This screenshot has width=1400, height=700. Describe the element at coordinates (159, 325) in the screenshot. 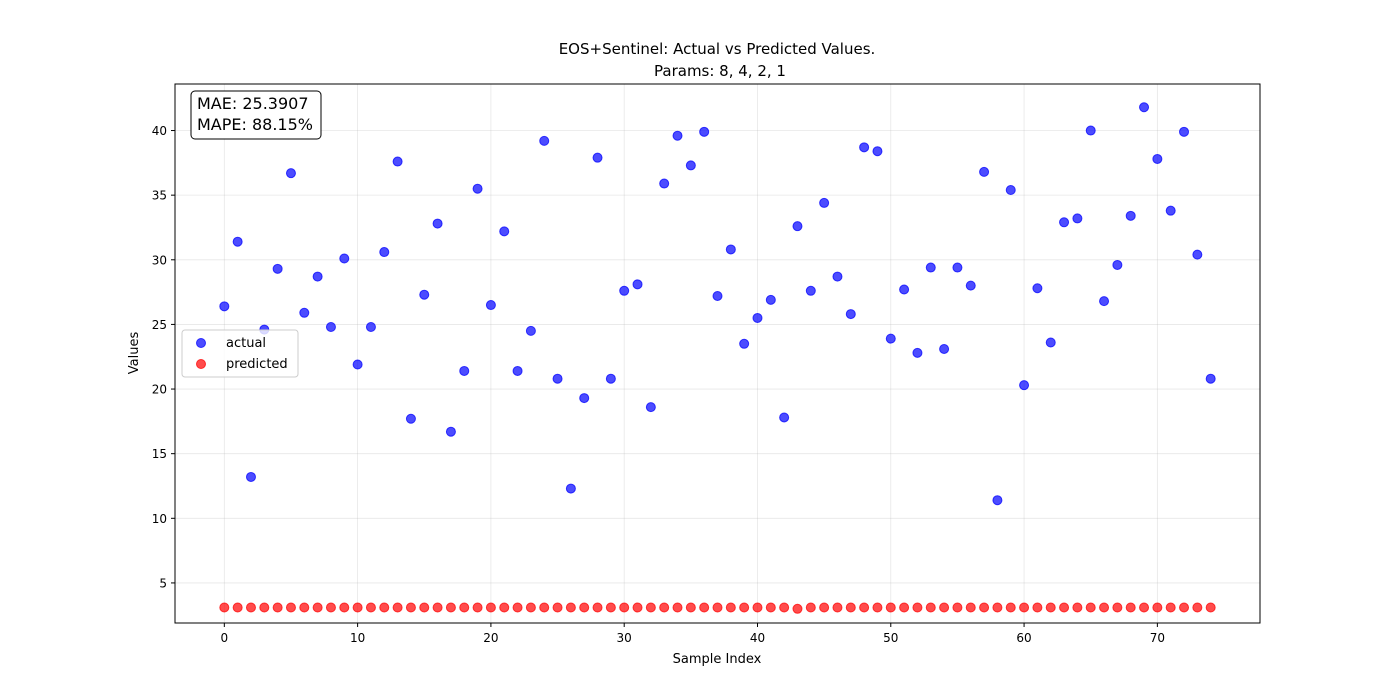

I see `y-tick-label: 25` at that location.